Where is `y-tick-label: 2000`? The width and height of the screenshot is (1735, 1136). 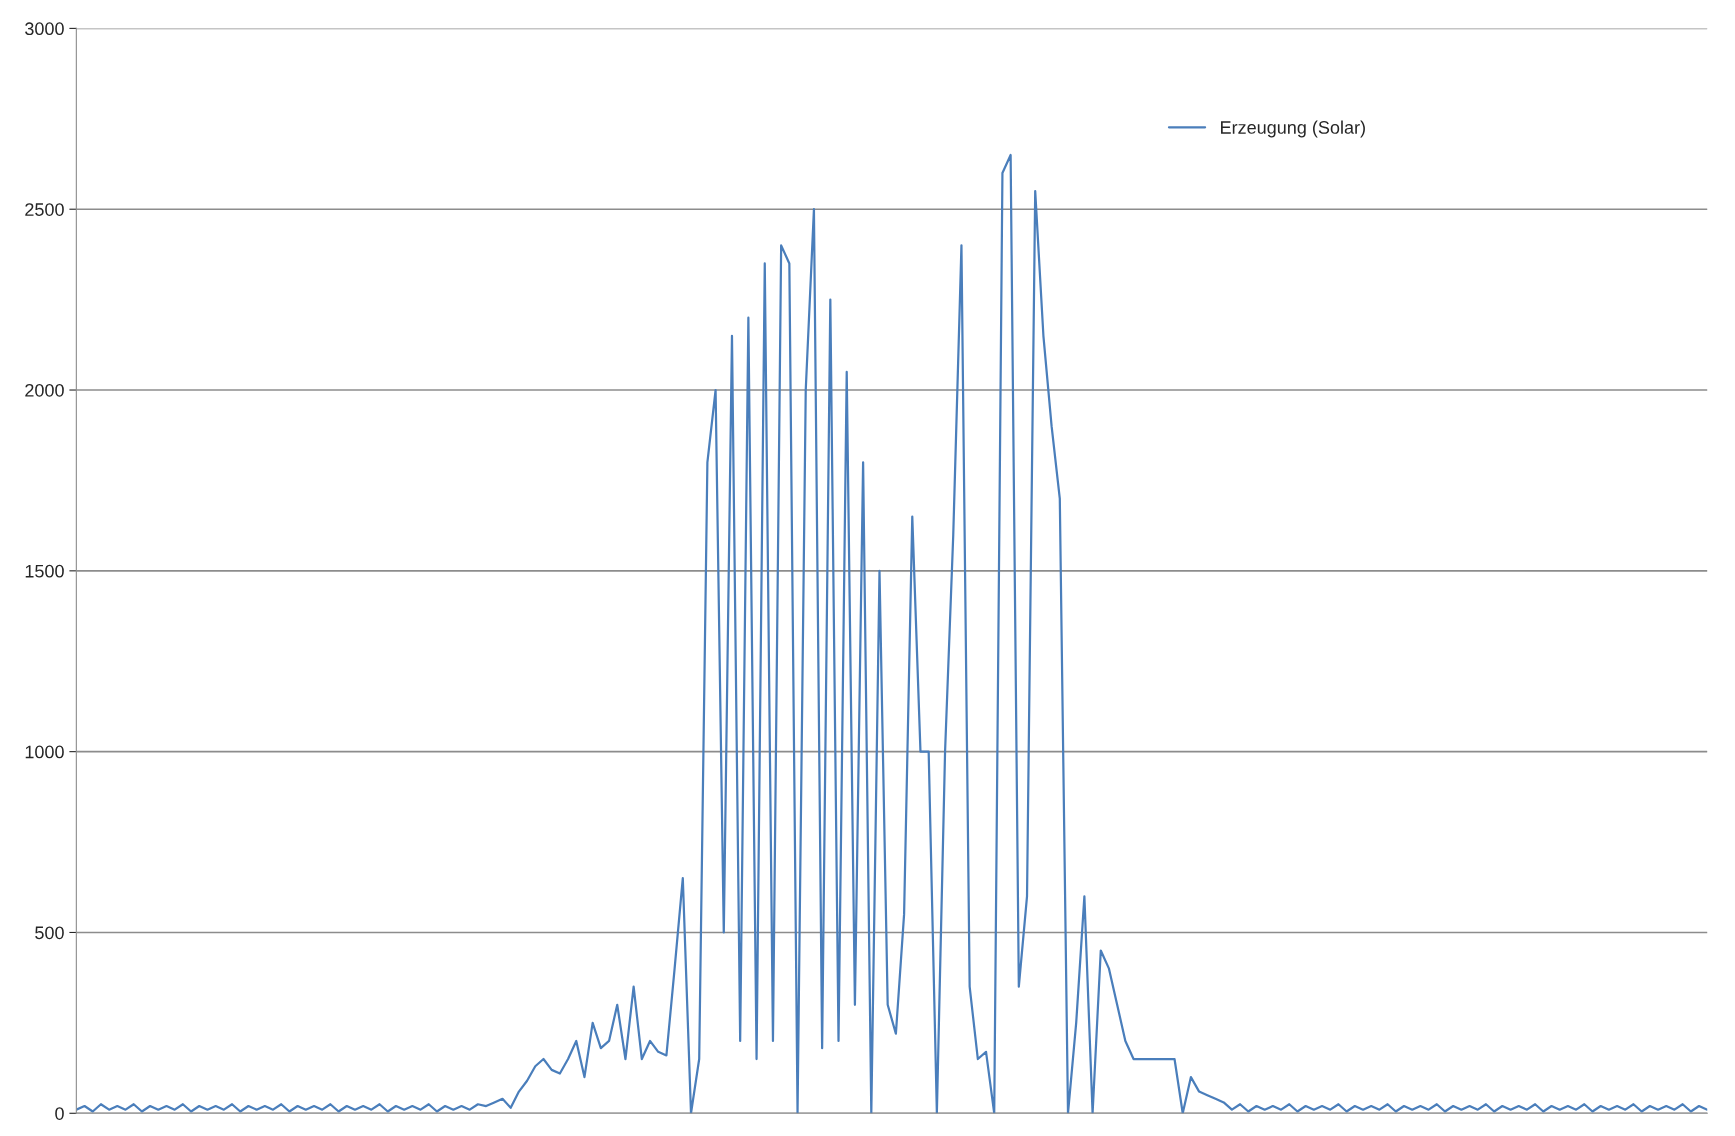 y-tick-label: 2000 is located at coordinates (44, 390).